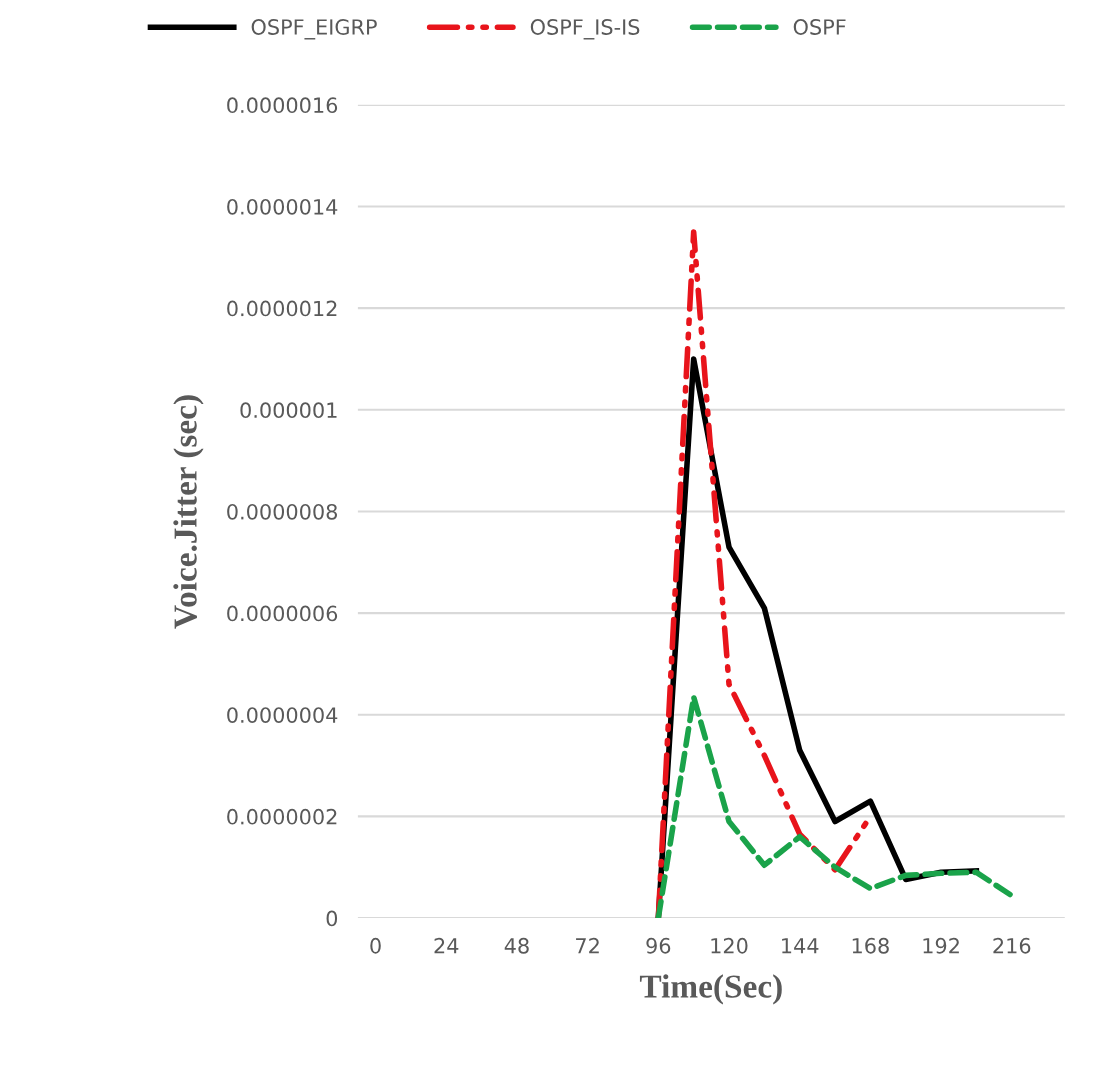  What do you see at coordinates (282, 613) in the screenshot?
I see `y-tick-label: 0.0000006` at bounding box center [282, 613].